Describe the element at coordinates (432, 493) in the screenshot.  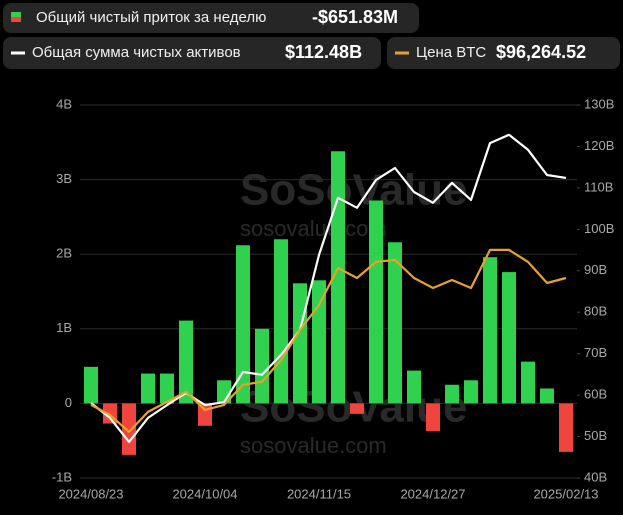
I see `x-tick-label: 2024/12/27` at that location.